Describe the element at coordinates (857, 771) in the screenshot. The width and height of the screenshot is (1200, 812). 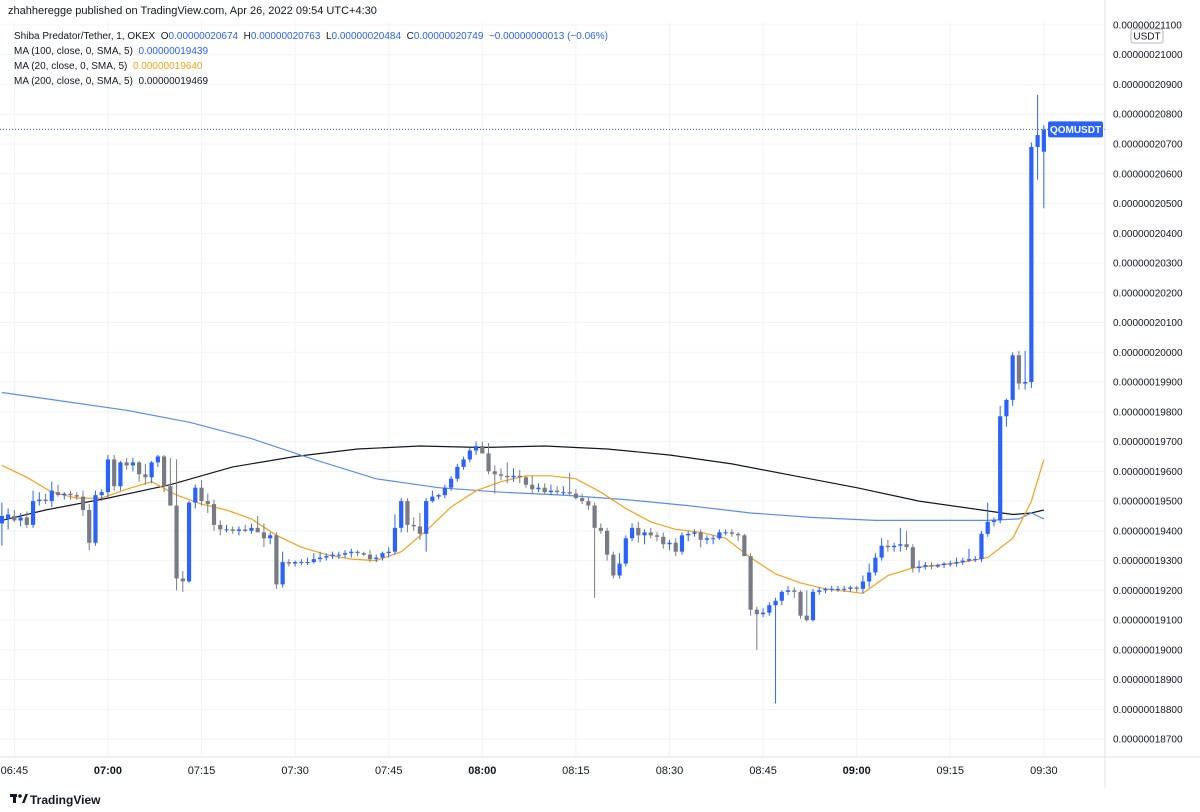
I see `time-tick-label: 09:00` at that location.